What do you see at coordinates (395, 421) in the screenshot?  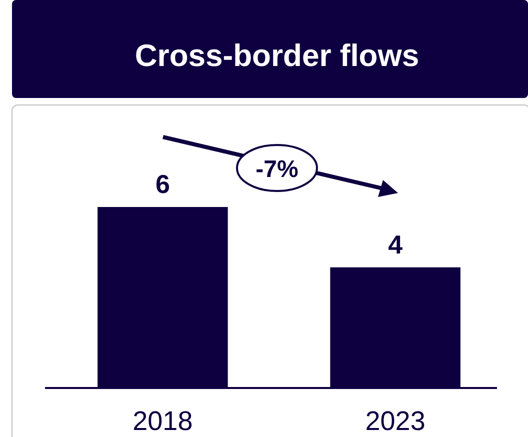 I see `x-tick-label: 2023` at bounding box center [395, 421].